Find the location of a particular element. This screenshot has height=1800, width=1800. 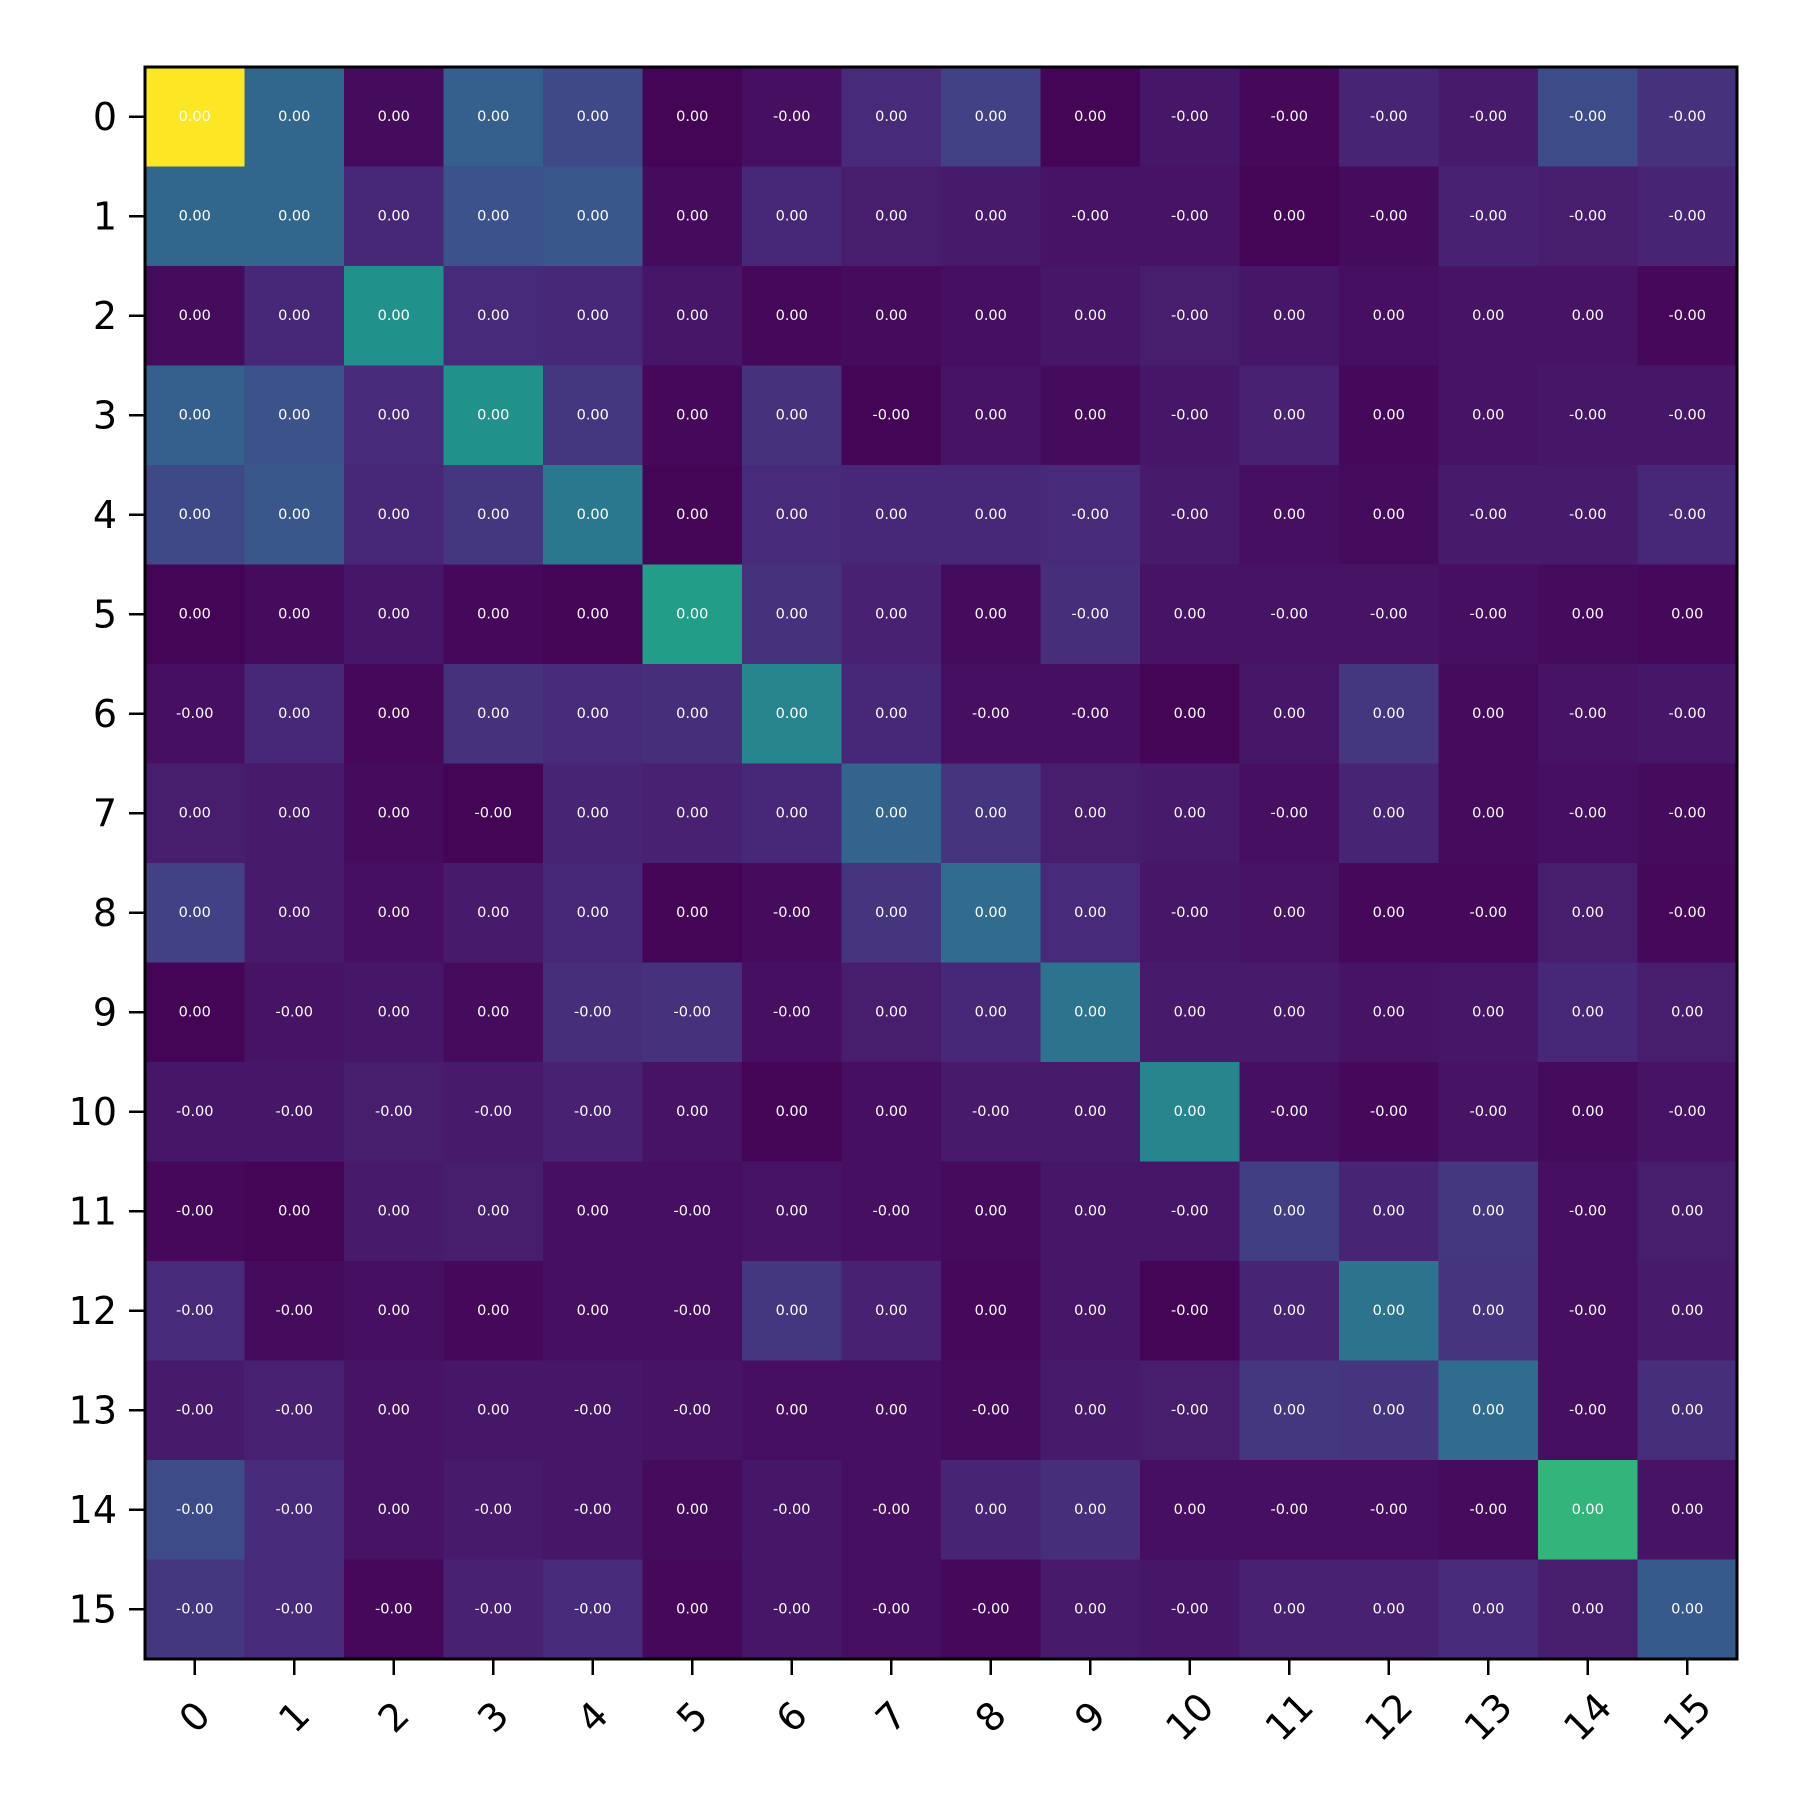

cell-label-13-5: -0.00 is located at coordinates (692, 1410).